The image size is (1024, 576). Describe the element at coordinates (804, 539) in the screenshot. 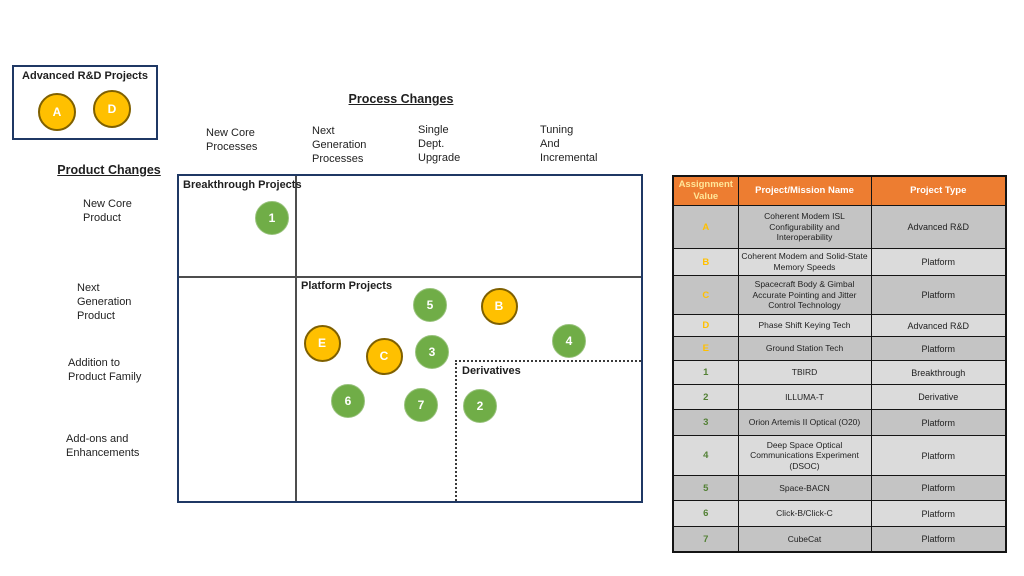

I see `cell-project-mission-name: CubeCat` at that location.